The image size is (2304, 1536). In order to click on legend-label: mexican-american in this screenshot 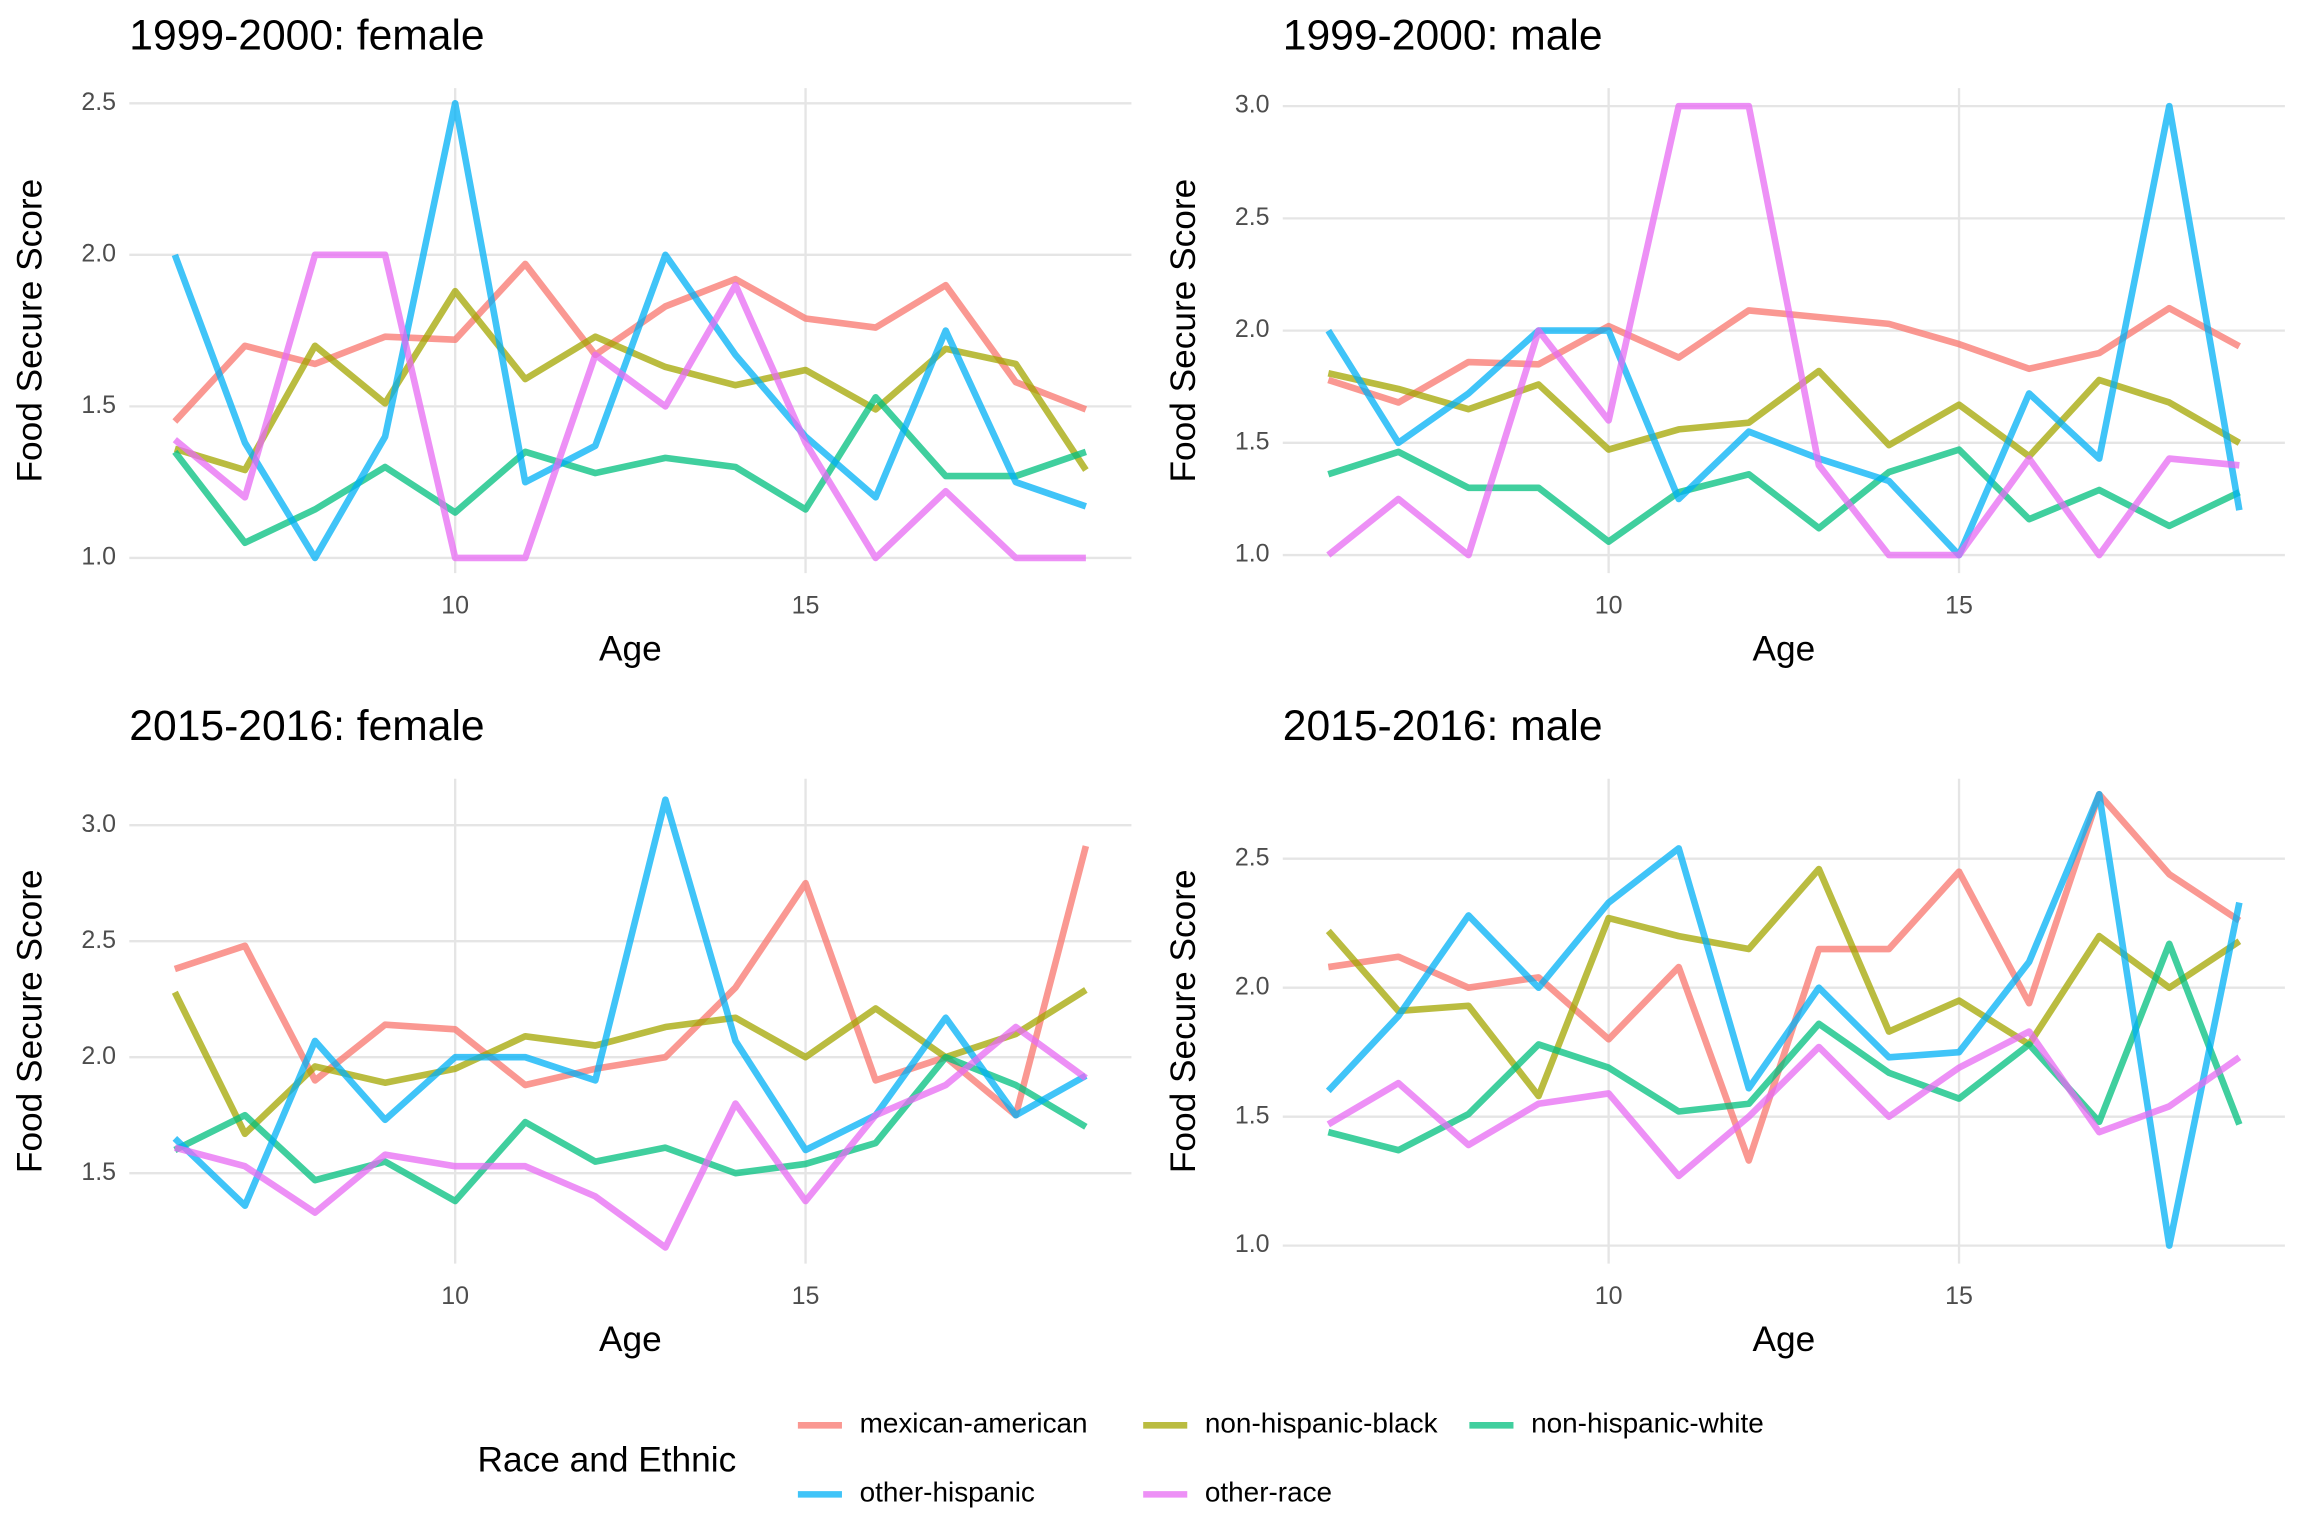, I will do `click(974, 1423)`.